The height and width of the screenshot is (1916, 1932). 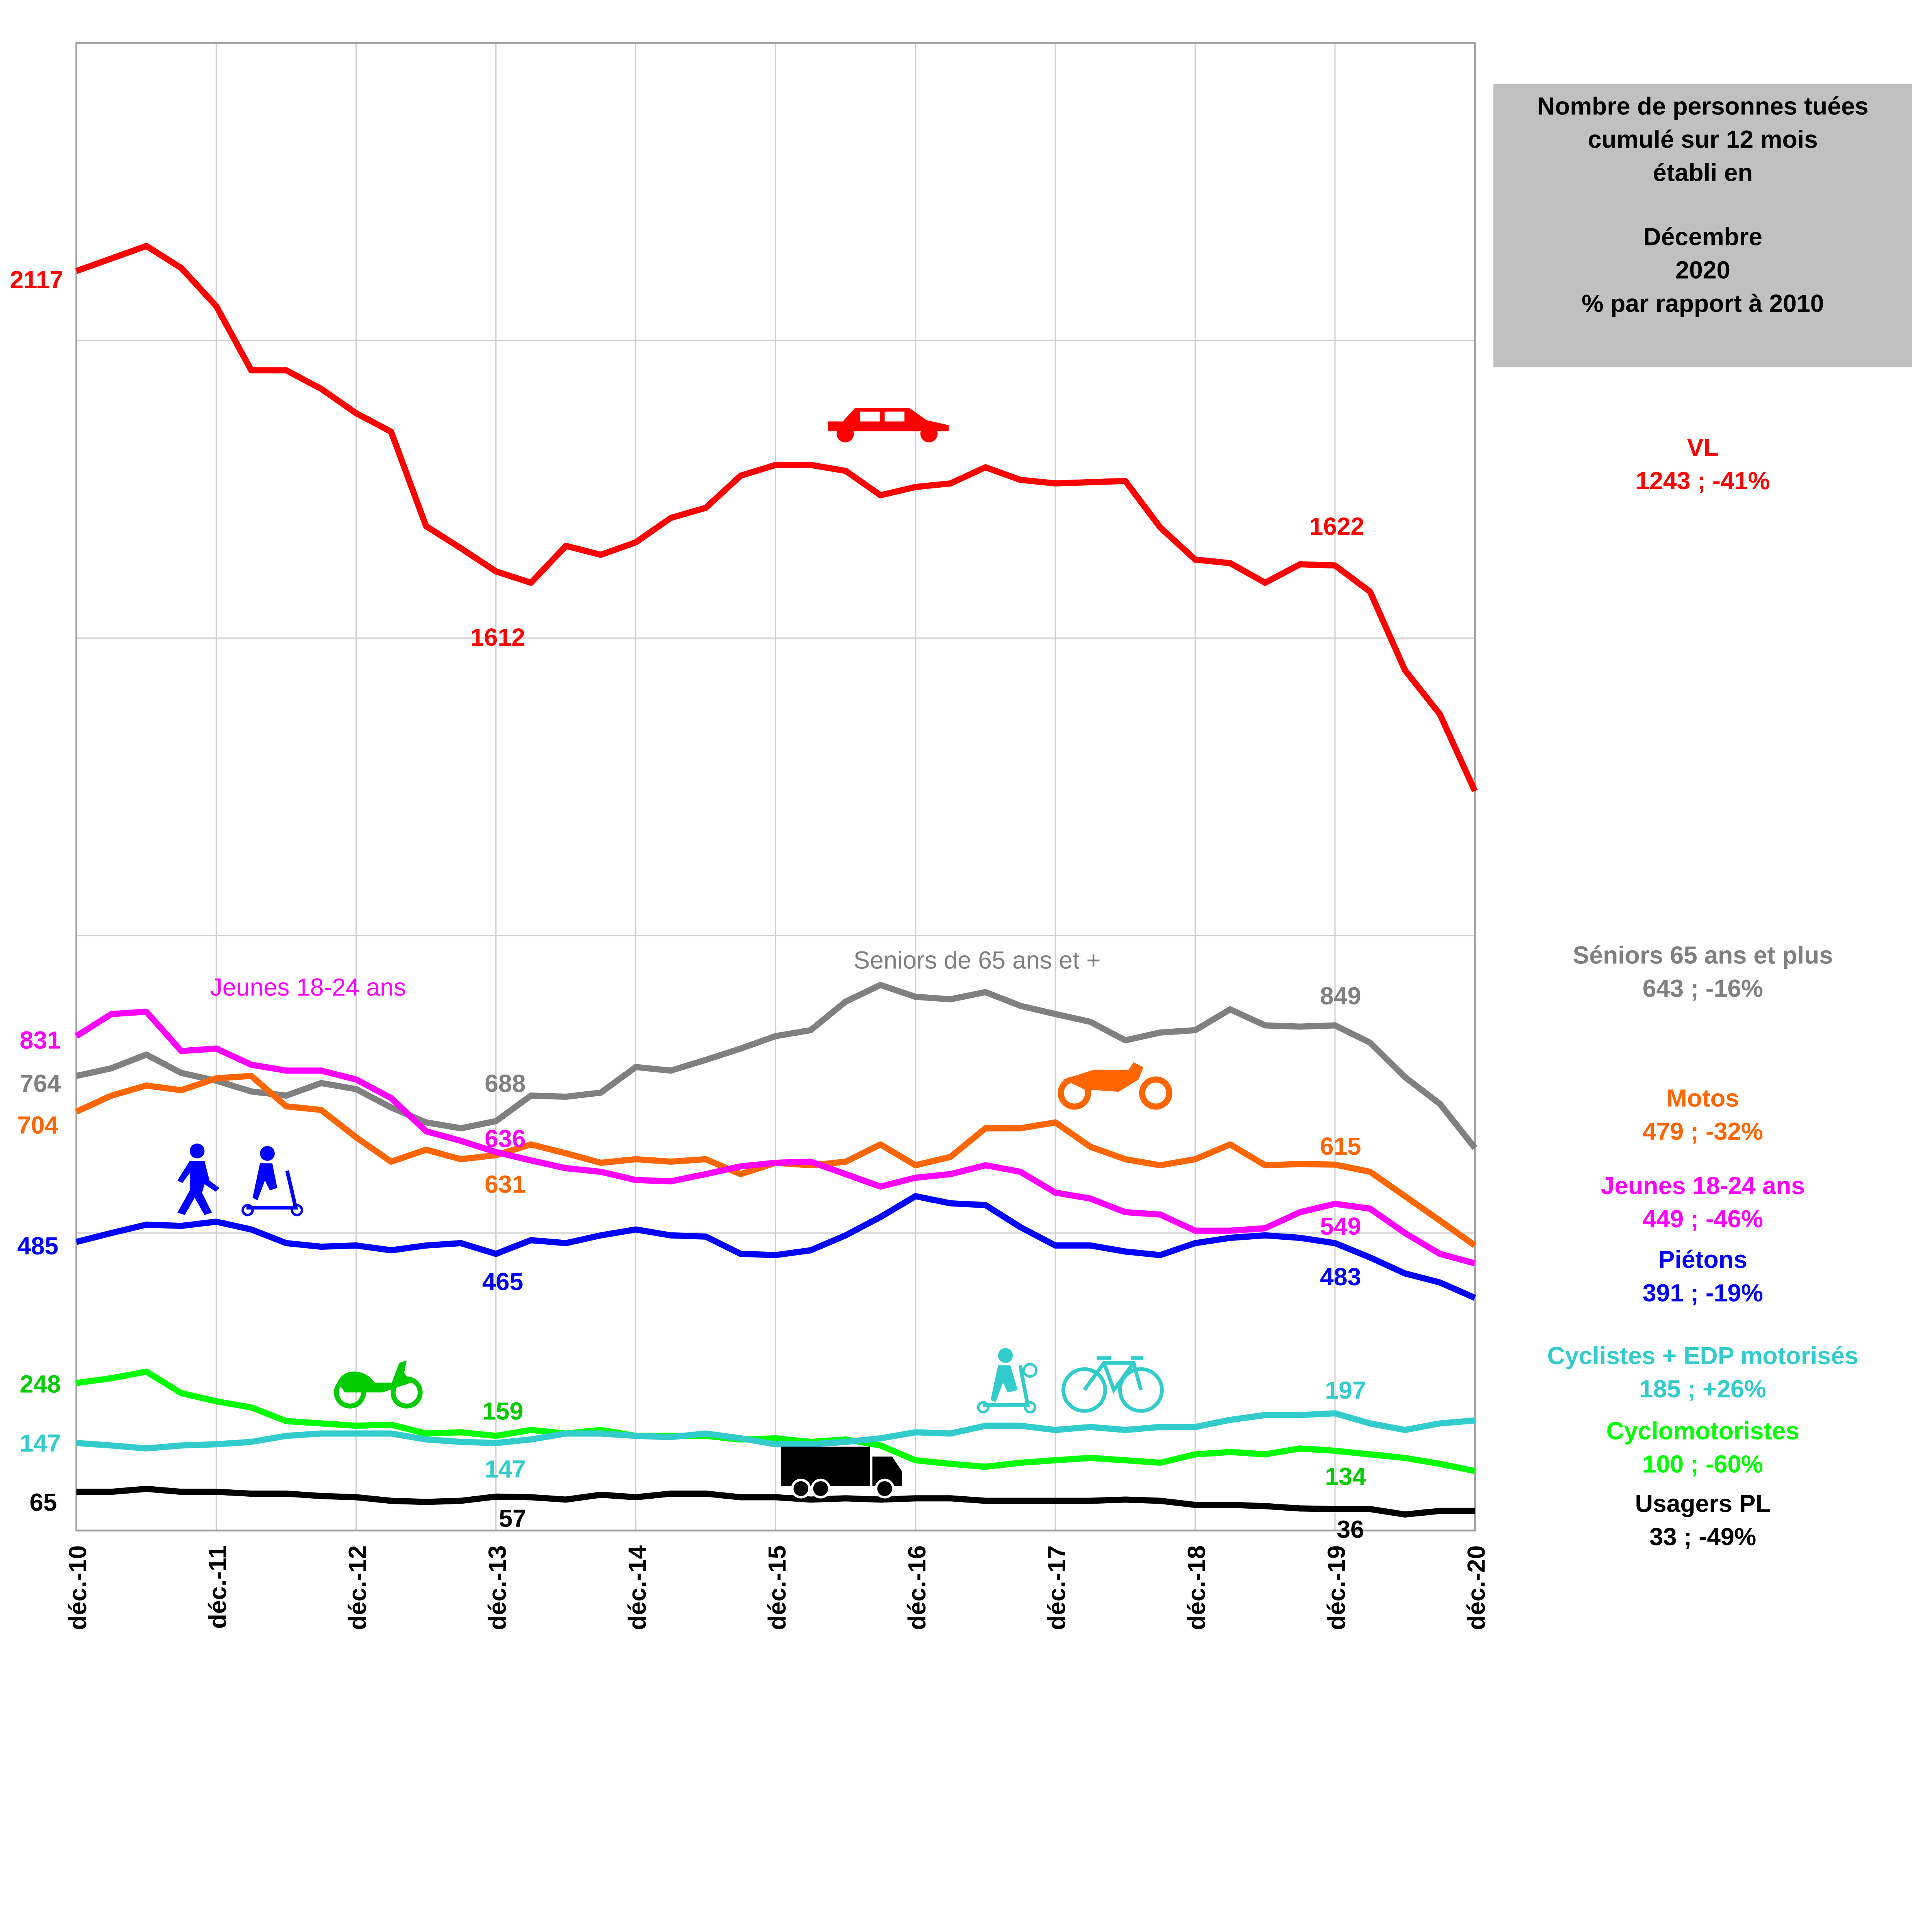 I want to click on label-jeunes-inline: Jeunes 18-24 ans, so click(x=308, y=987).